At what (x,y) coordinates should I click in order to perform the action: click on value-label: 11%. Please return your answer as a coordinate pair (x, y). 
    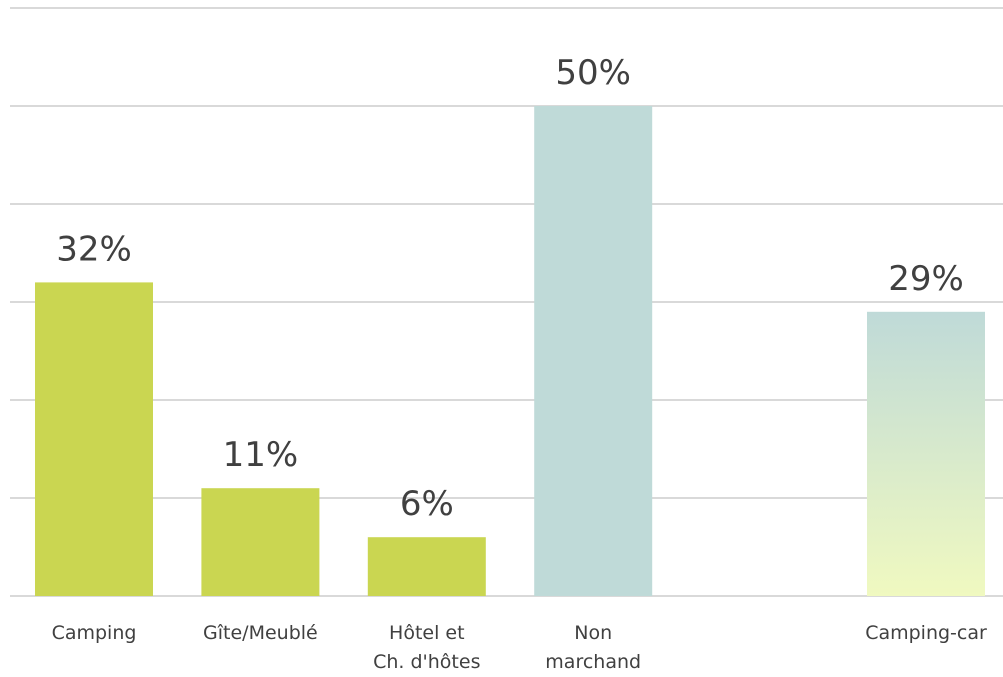
    Looking at the image, I should click on (261, 455).